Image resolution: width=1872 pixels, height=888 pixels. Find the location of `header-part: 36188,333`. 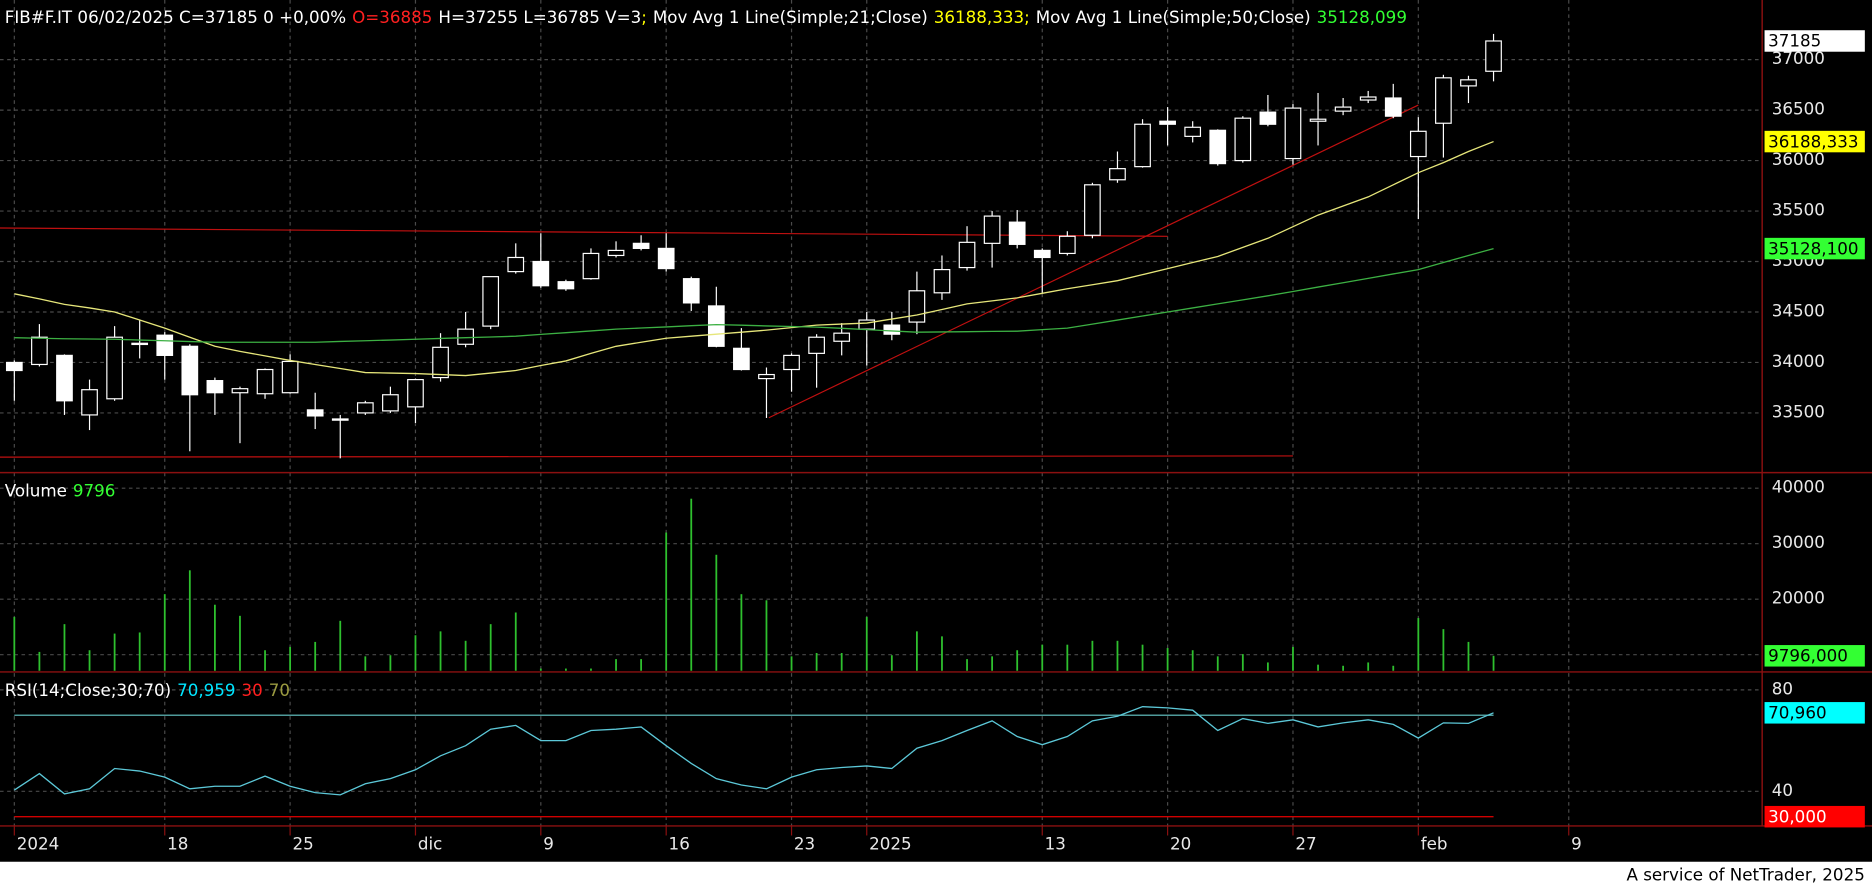

header-part: 36188,333 is located at coordinates (979, 16).